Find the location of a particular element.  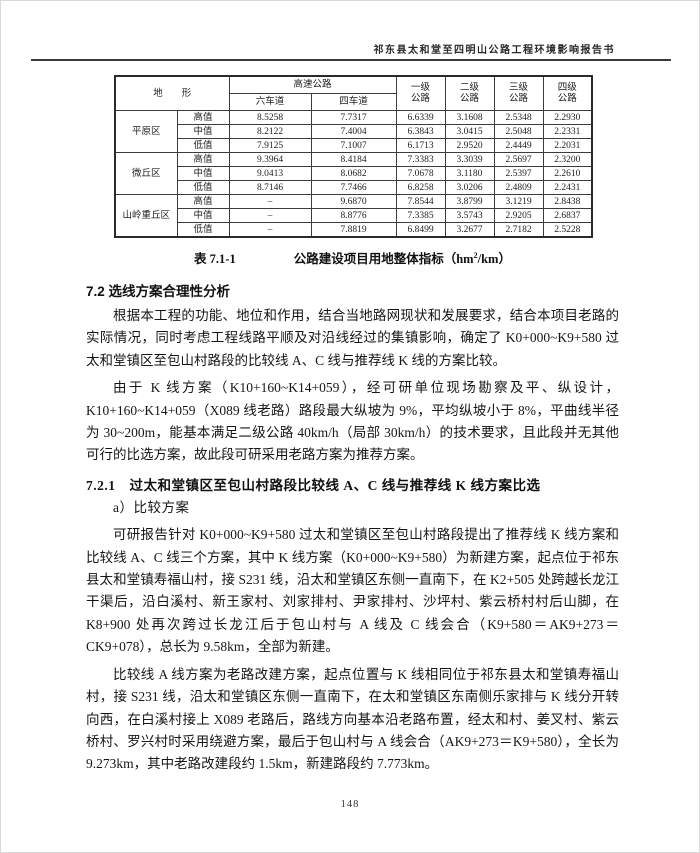

col-header-grade1-line1: 一级 is located at coordinates (421, 87).